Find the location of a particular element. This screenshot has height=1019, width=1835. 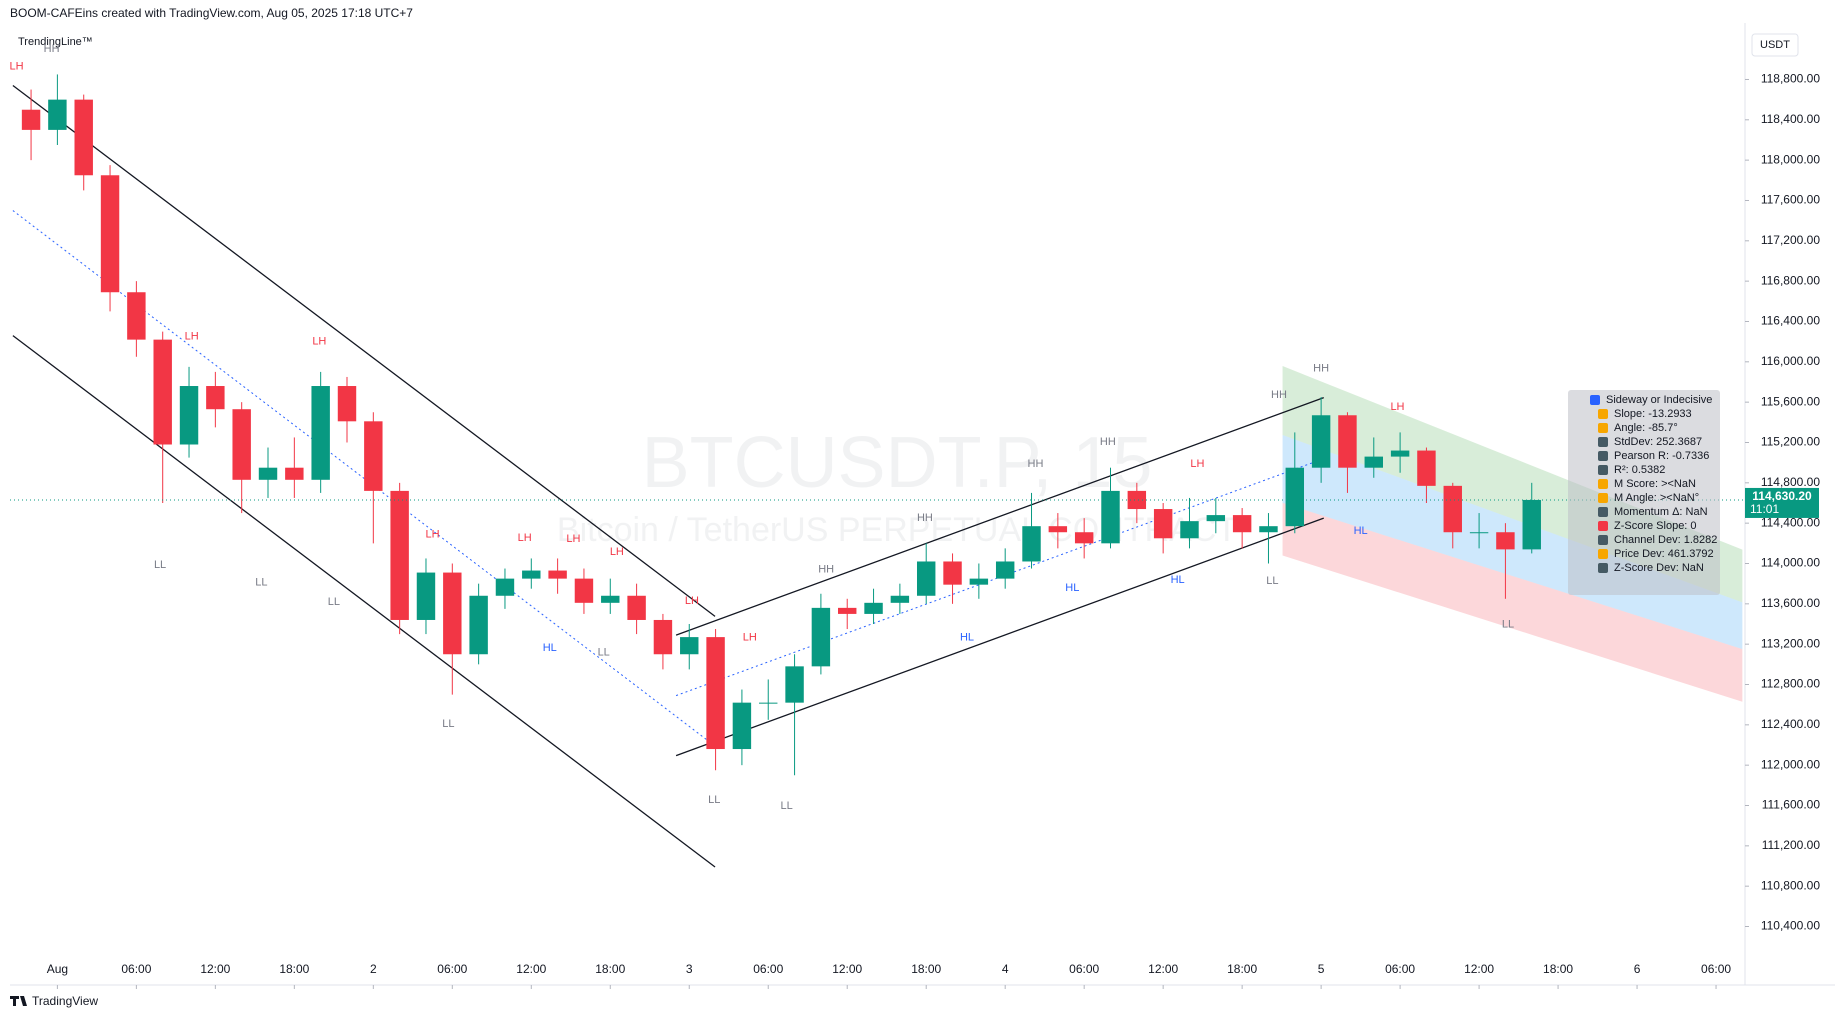

currency-button is located at coordinates (1775, 45).